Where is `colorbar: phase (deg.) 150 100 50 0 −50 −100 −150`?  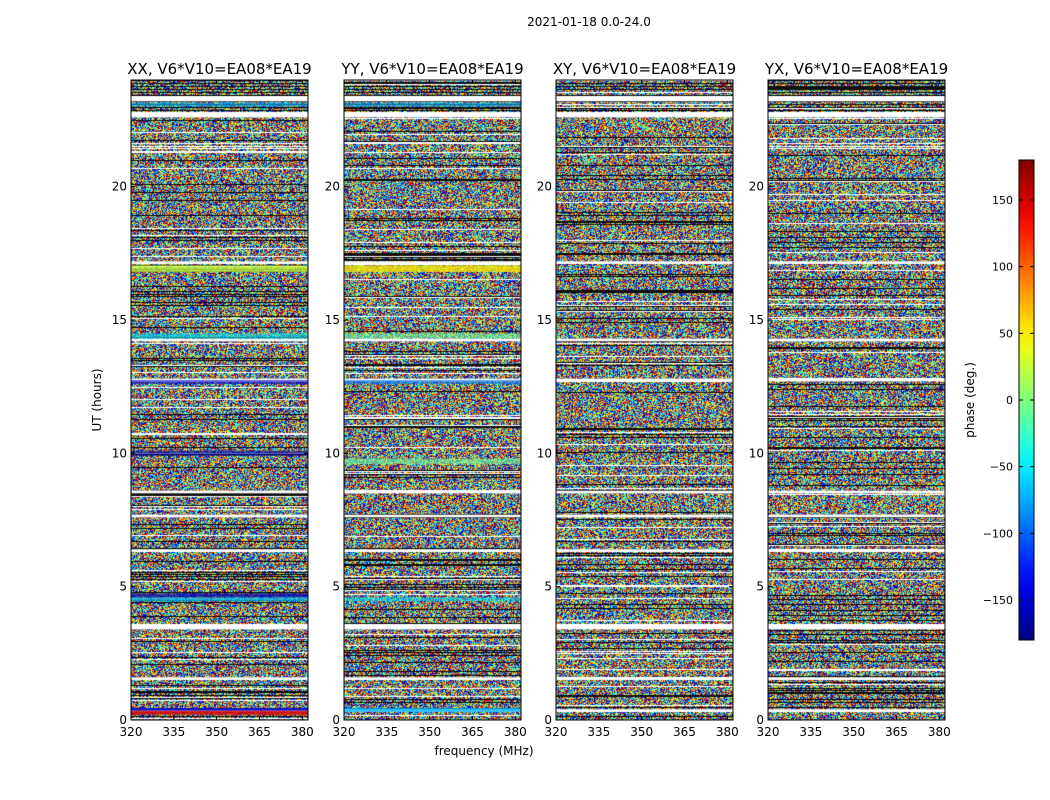
colorbar: phase (deg.) 150 100 50 0 −50 −100 −150 is located at coordinates (999, 400).